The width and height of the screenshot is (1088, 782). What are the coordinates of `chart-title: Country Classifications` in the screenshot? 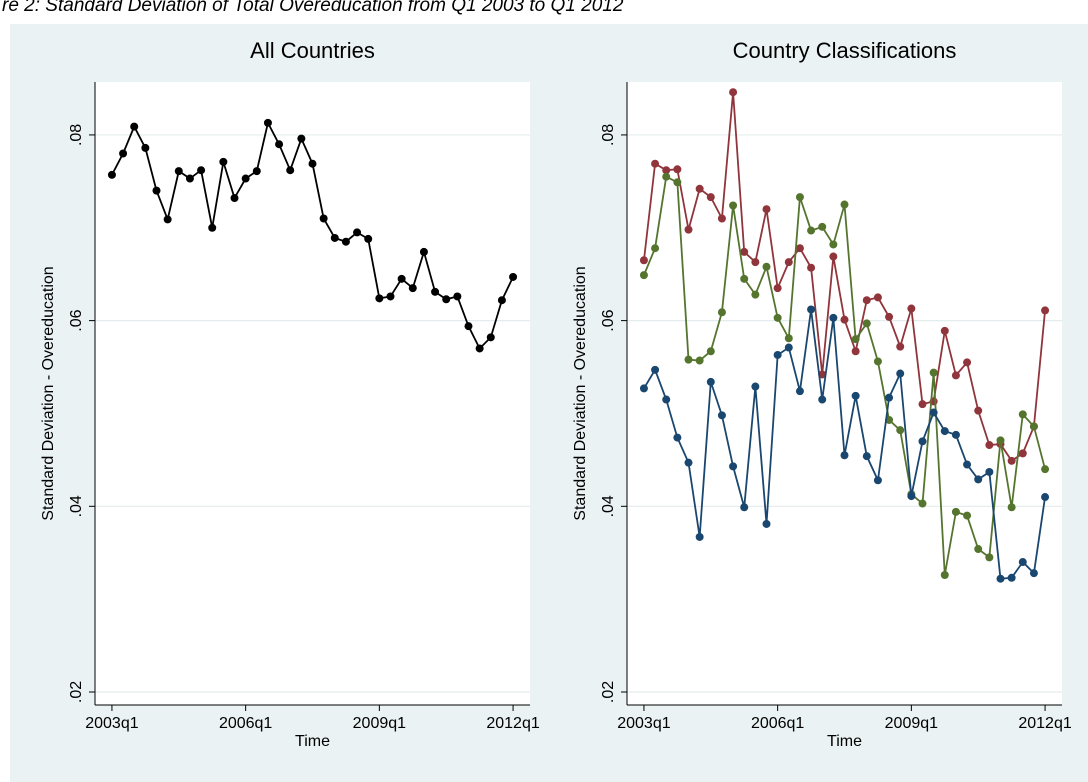 It's located at (845, 50).